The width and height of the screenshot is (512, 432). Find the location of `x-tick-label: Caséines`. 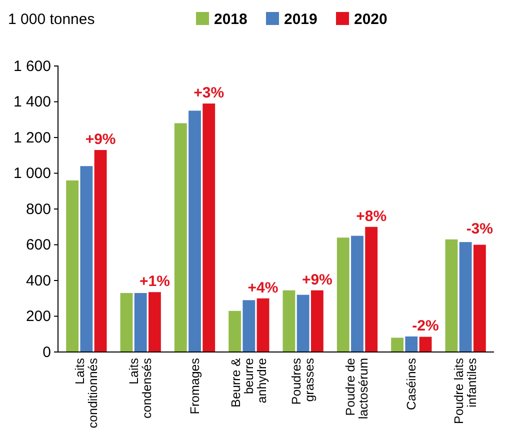

x-tick-label: Caséines is located at coordinates (411, 384).